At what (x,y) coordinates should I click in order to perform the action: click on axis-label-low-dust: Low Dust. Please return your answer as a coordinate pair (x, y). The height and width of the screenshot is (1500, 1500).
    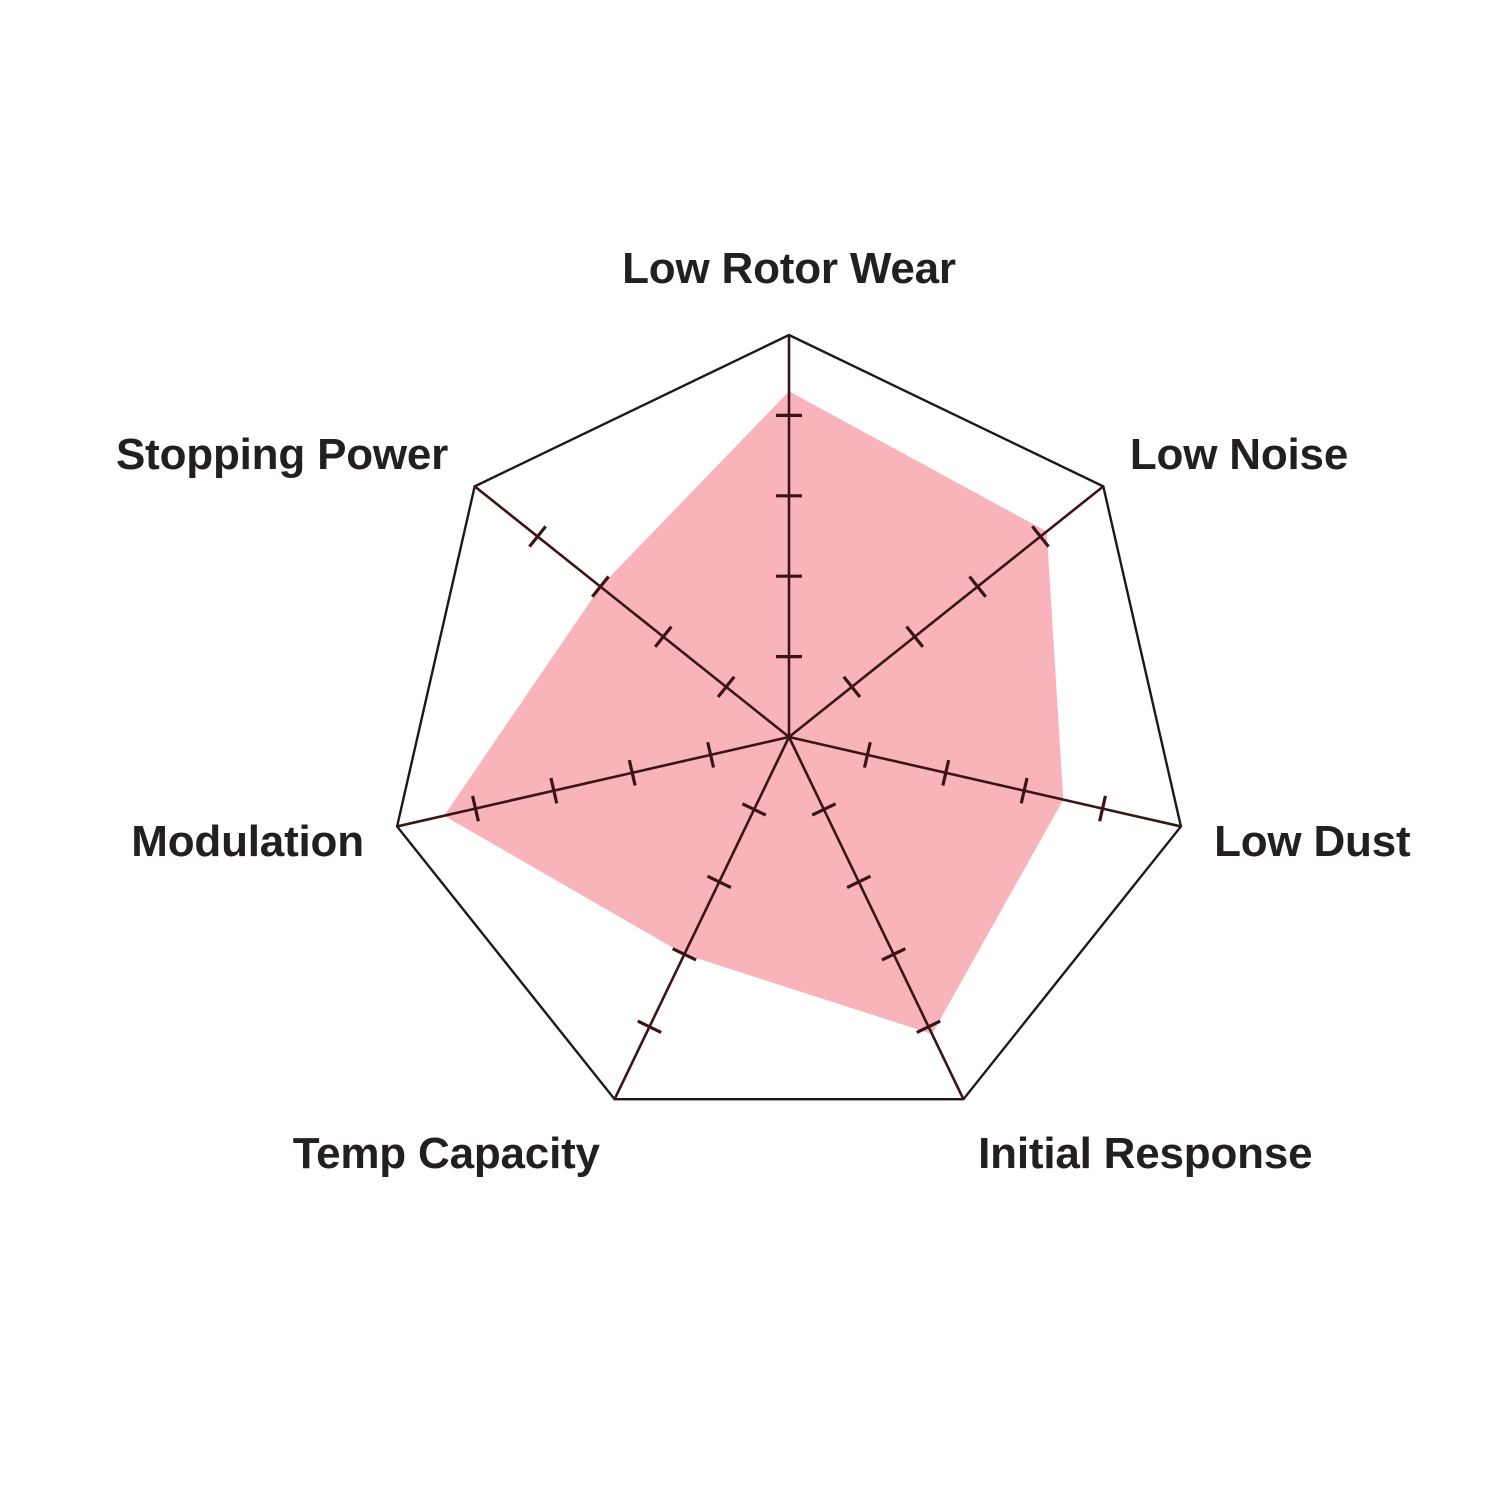
    Looking at the image, I should click on (1312, 841).